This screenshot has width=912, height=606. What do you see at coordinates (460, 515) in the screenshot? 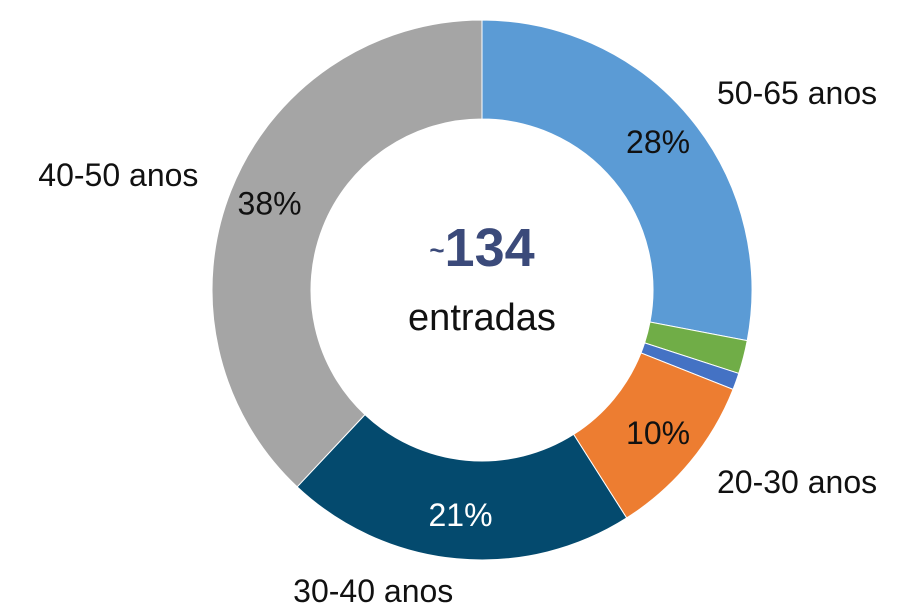
I see `value-label: 21%` at bounding box center [460, 515].